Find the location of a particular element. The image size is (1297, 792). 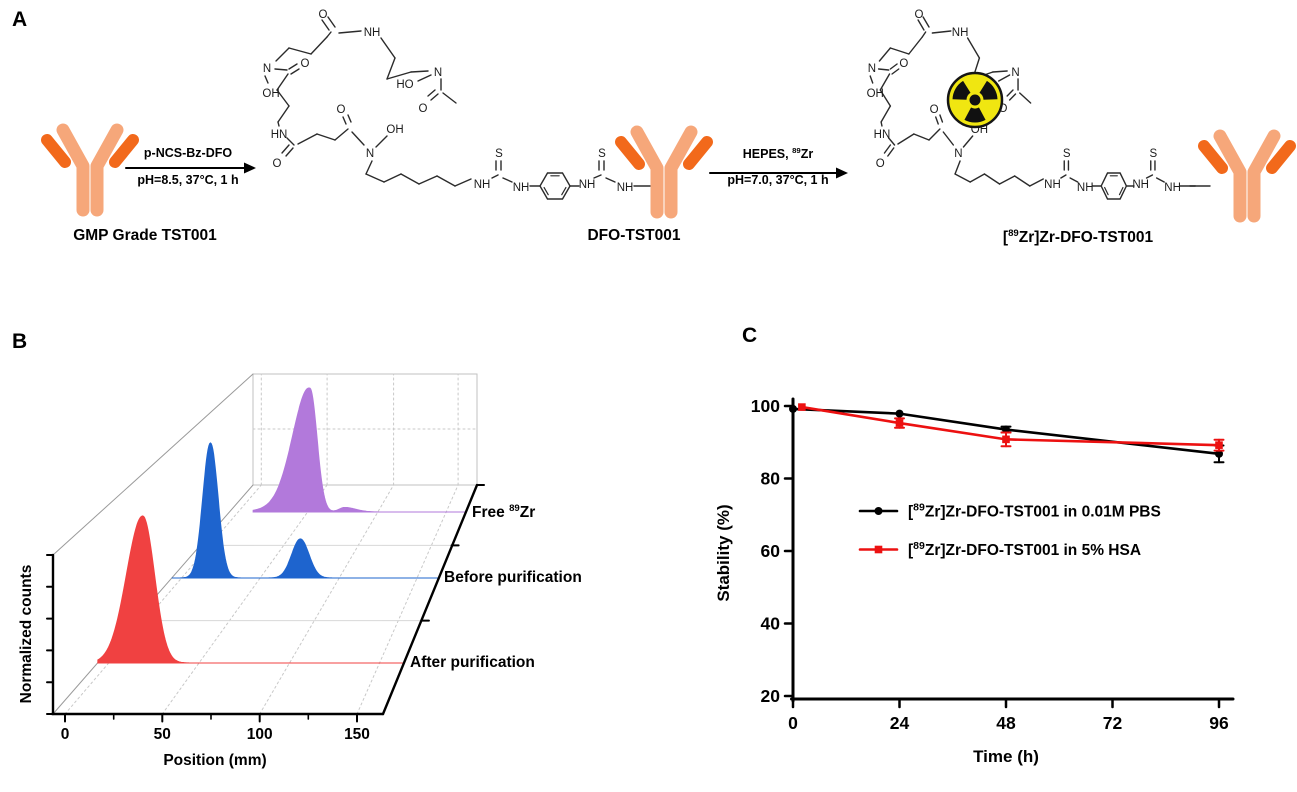

c-series is located at coordinates (1011, 427).